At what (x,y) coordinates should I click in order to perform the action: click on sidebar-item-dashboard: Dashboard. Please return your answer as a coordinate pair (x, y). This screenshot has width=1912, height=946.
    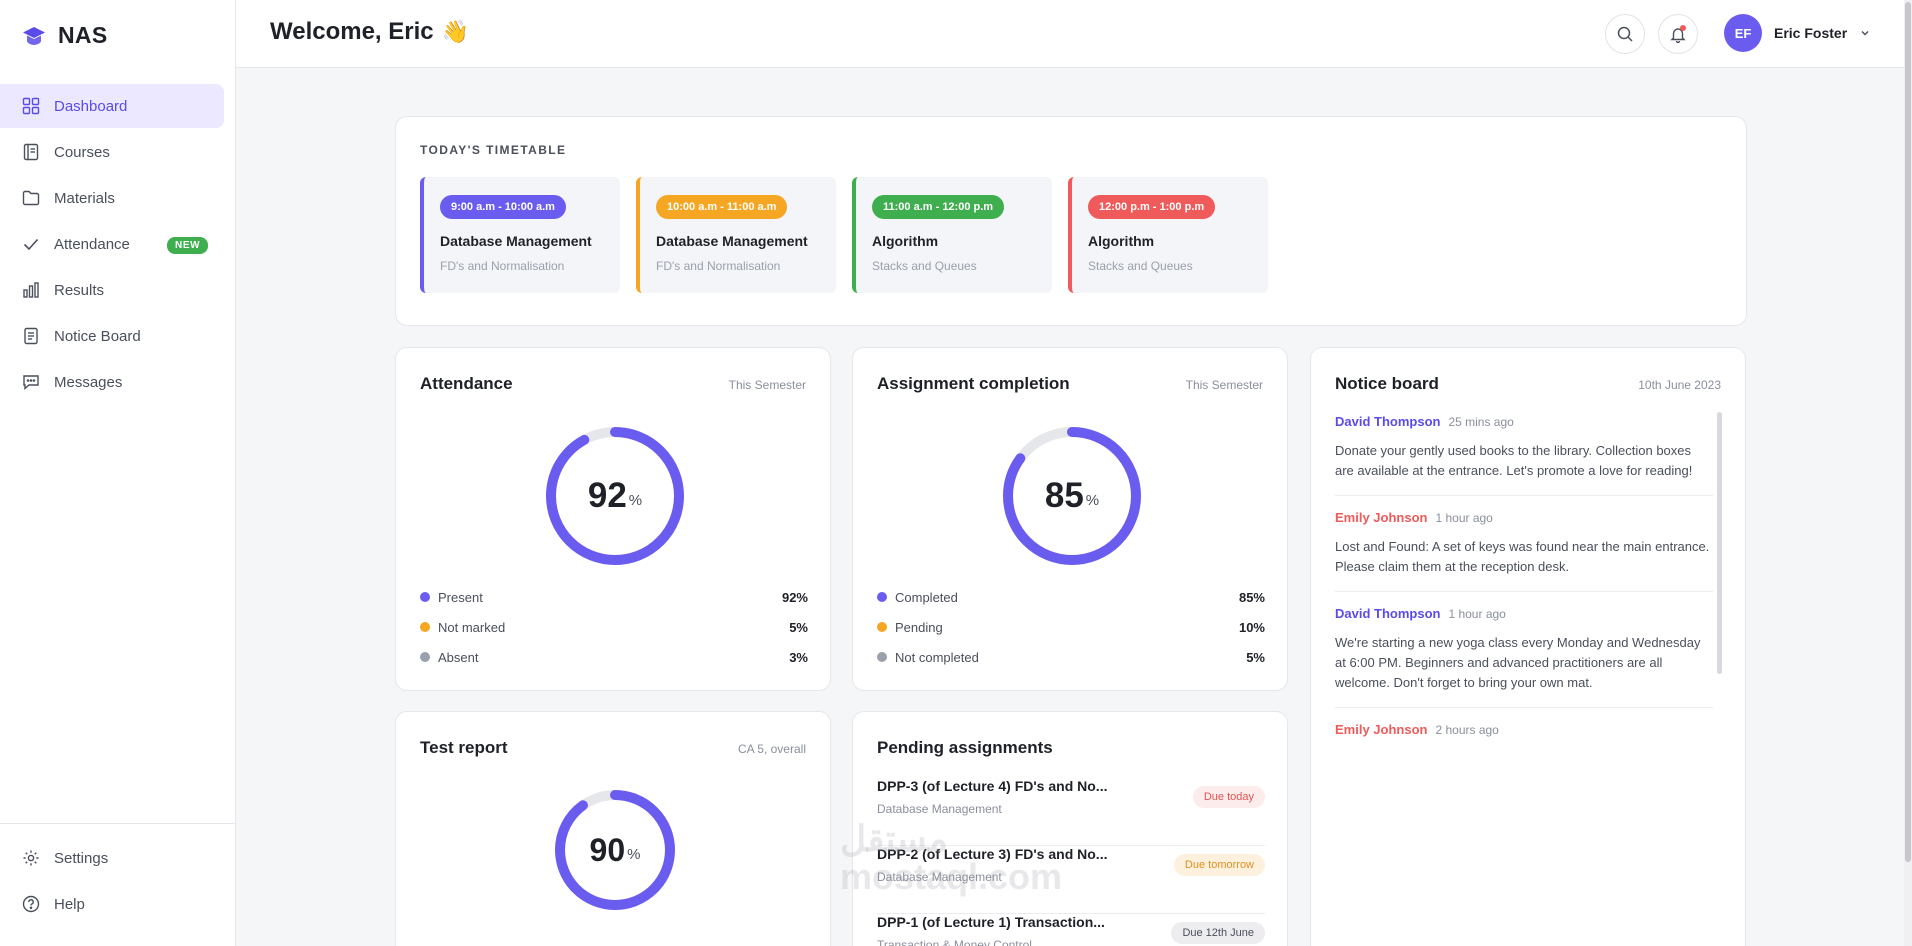
    Looking at the image, I should click on (112, 106).